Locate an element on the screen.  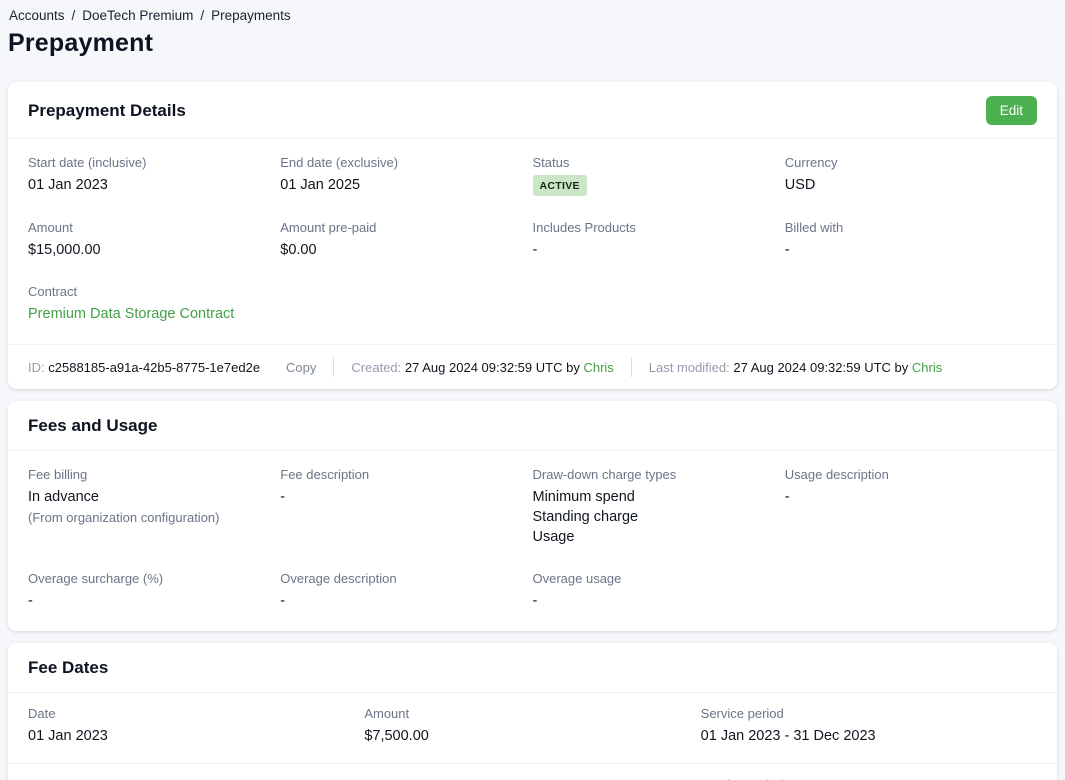
field-date: Date 01 Jan 2024 is located at coordinates (196, 778).